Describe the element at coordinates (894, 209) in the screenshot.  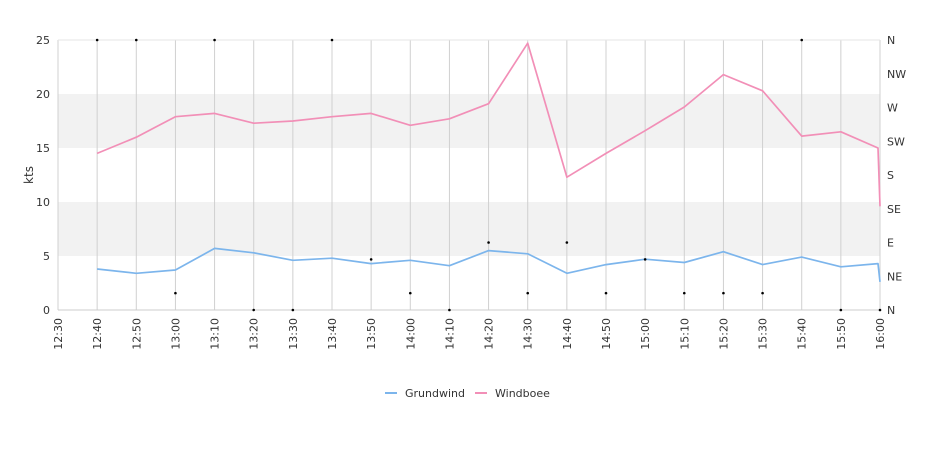
I see `y2-tick-label: SE` at that location.